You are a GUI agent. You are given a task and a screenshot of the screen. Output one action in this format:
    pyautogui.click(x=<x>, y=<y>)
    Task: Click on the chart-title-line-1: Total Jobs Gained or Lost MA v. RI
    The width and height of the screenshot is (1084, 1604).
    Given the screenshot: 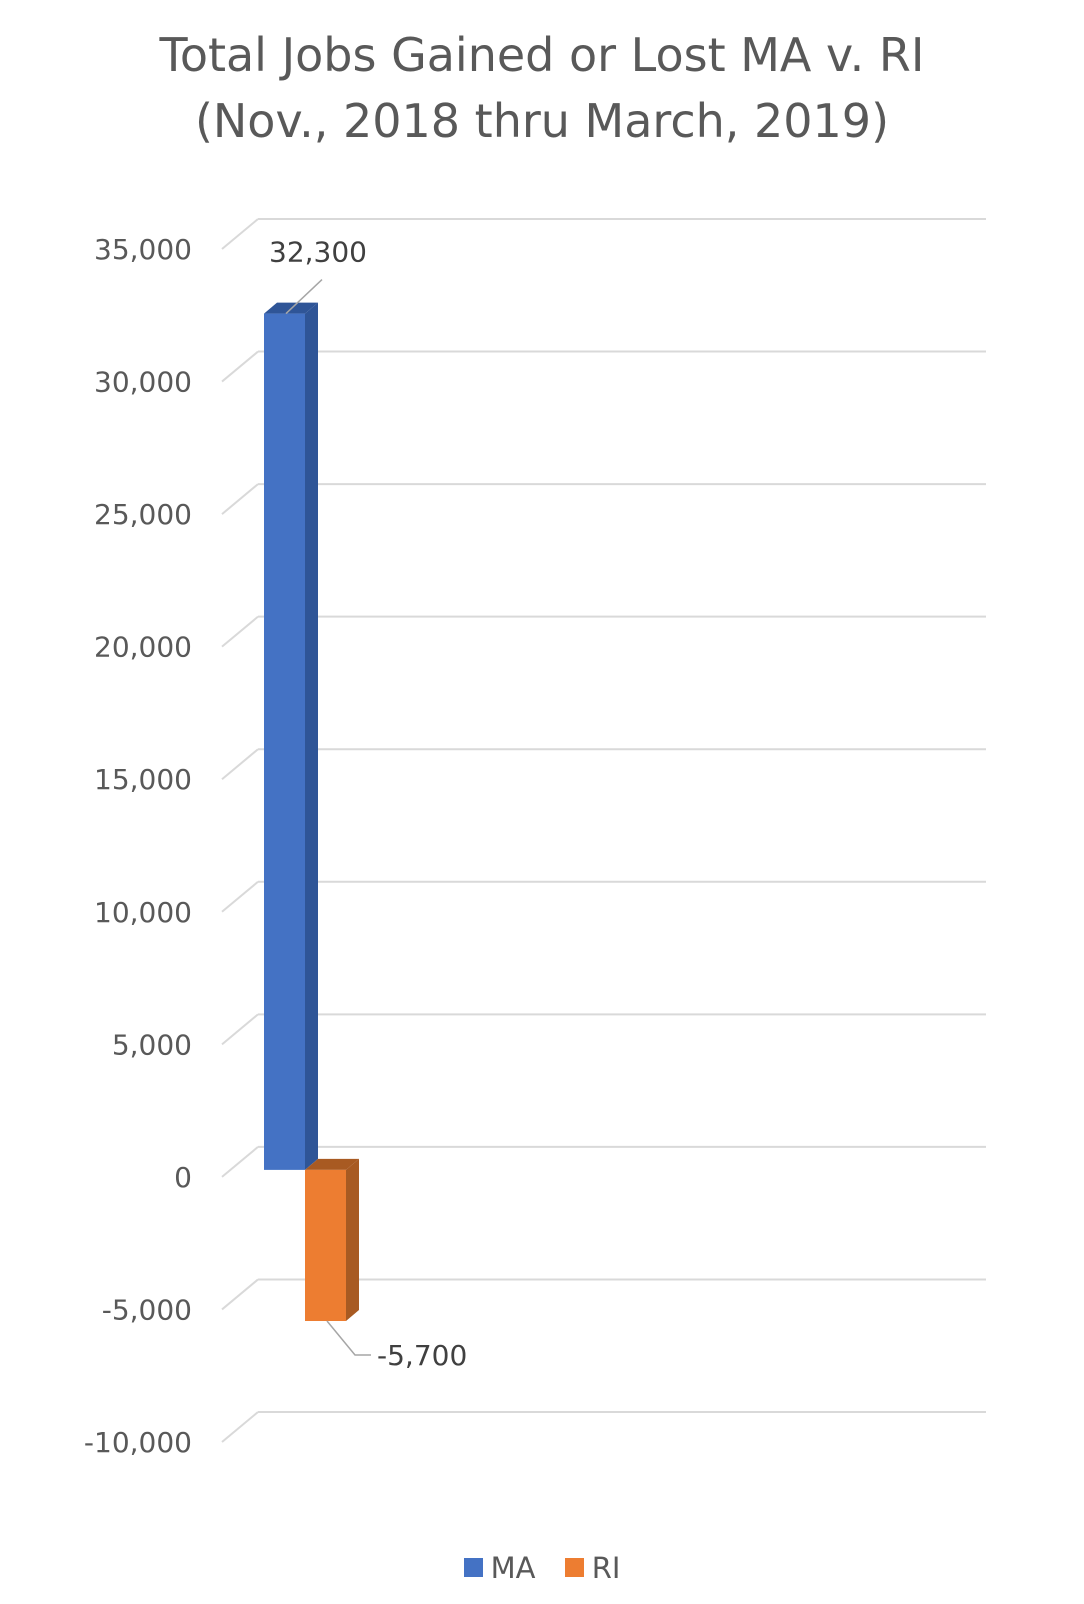 What is the action you would take?
    pyautogui.click(x=542, y=55)
    